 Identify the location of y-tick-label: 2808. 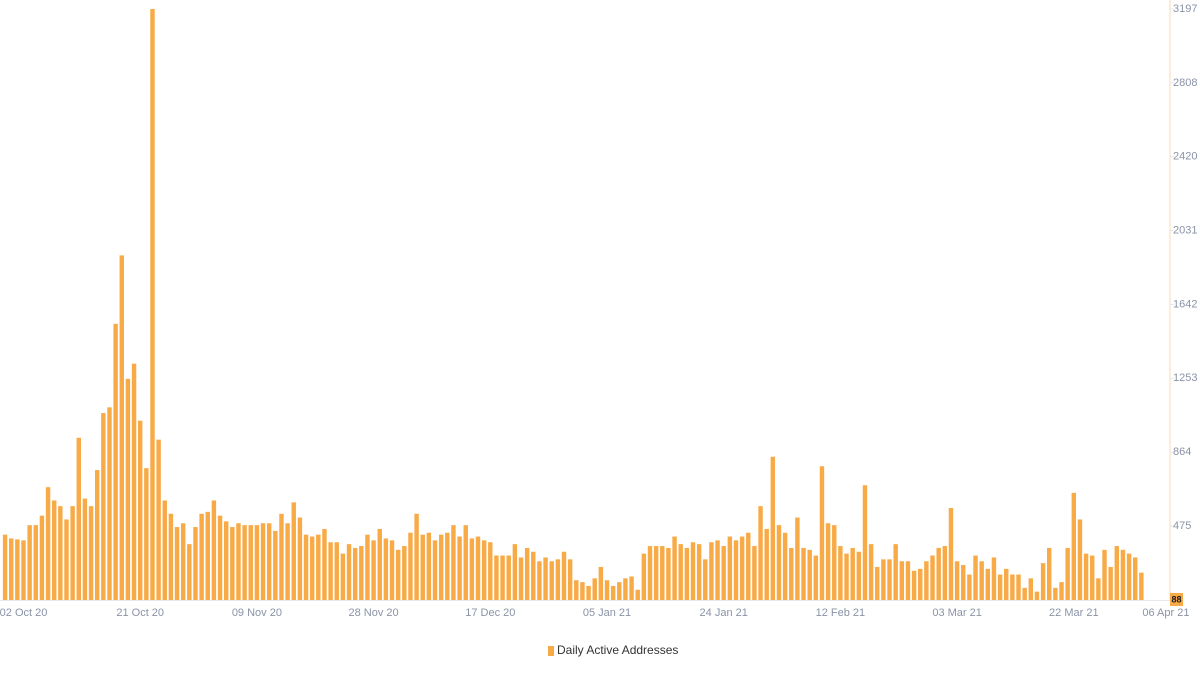
(1185, 83).